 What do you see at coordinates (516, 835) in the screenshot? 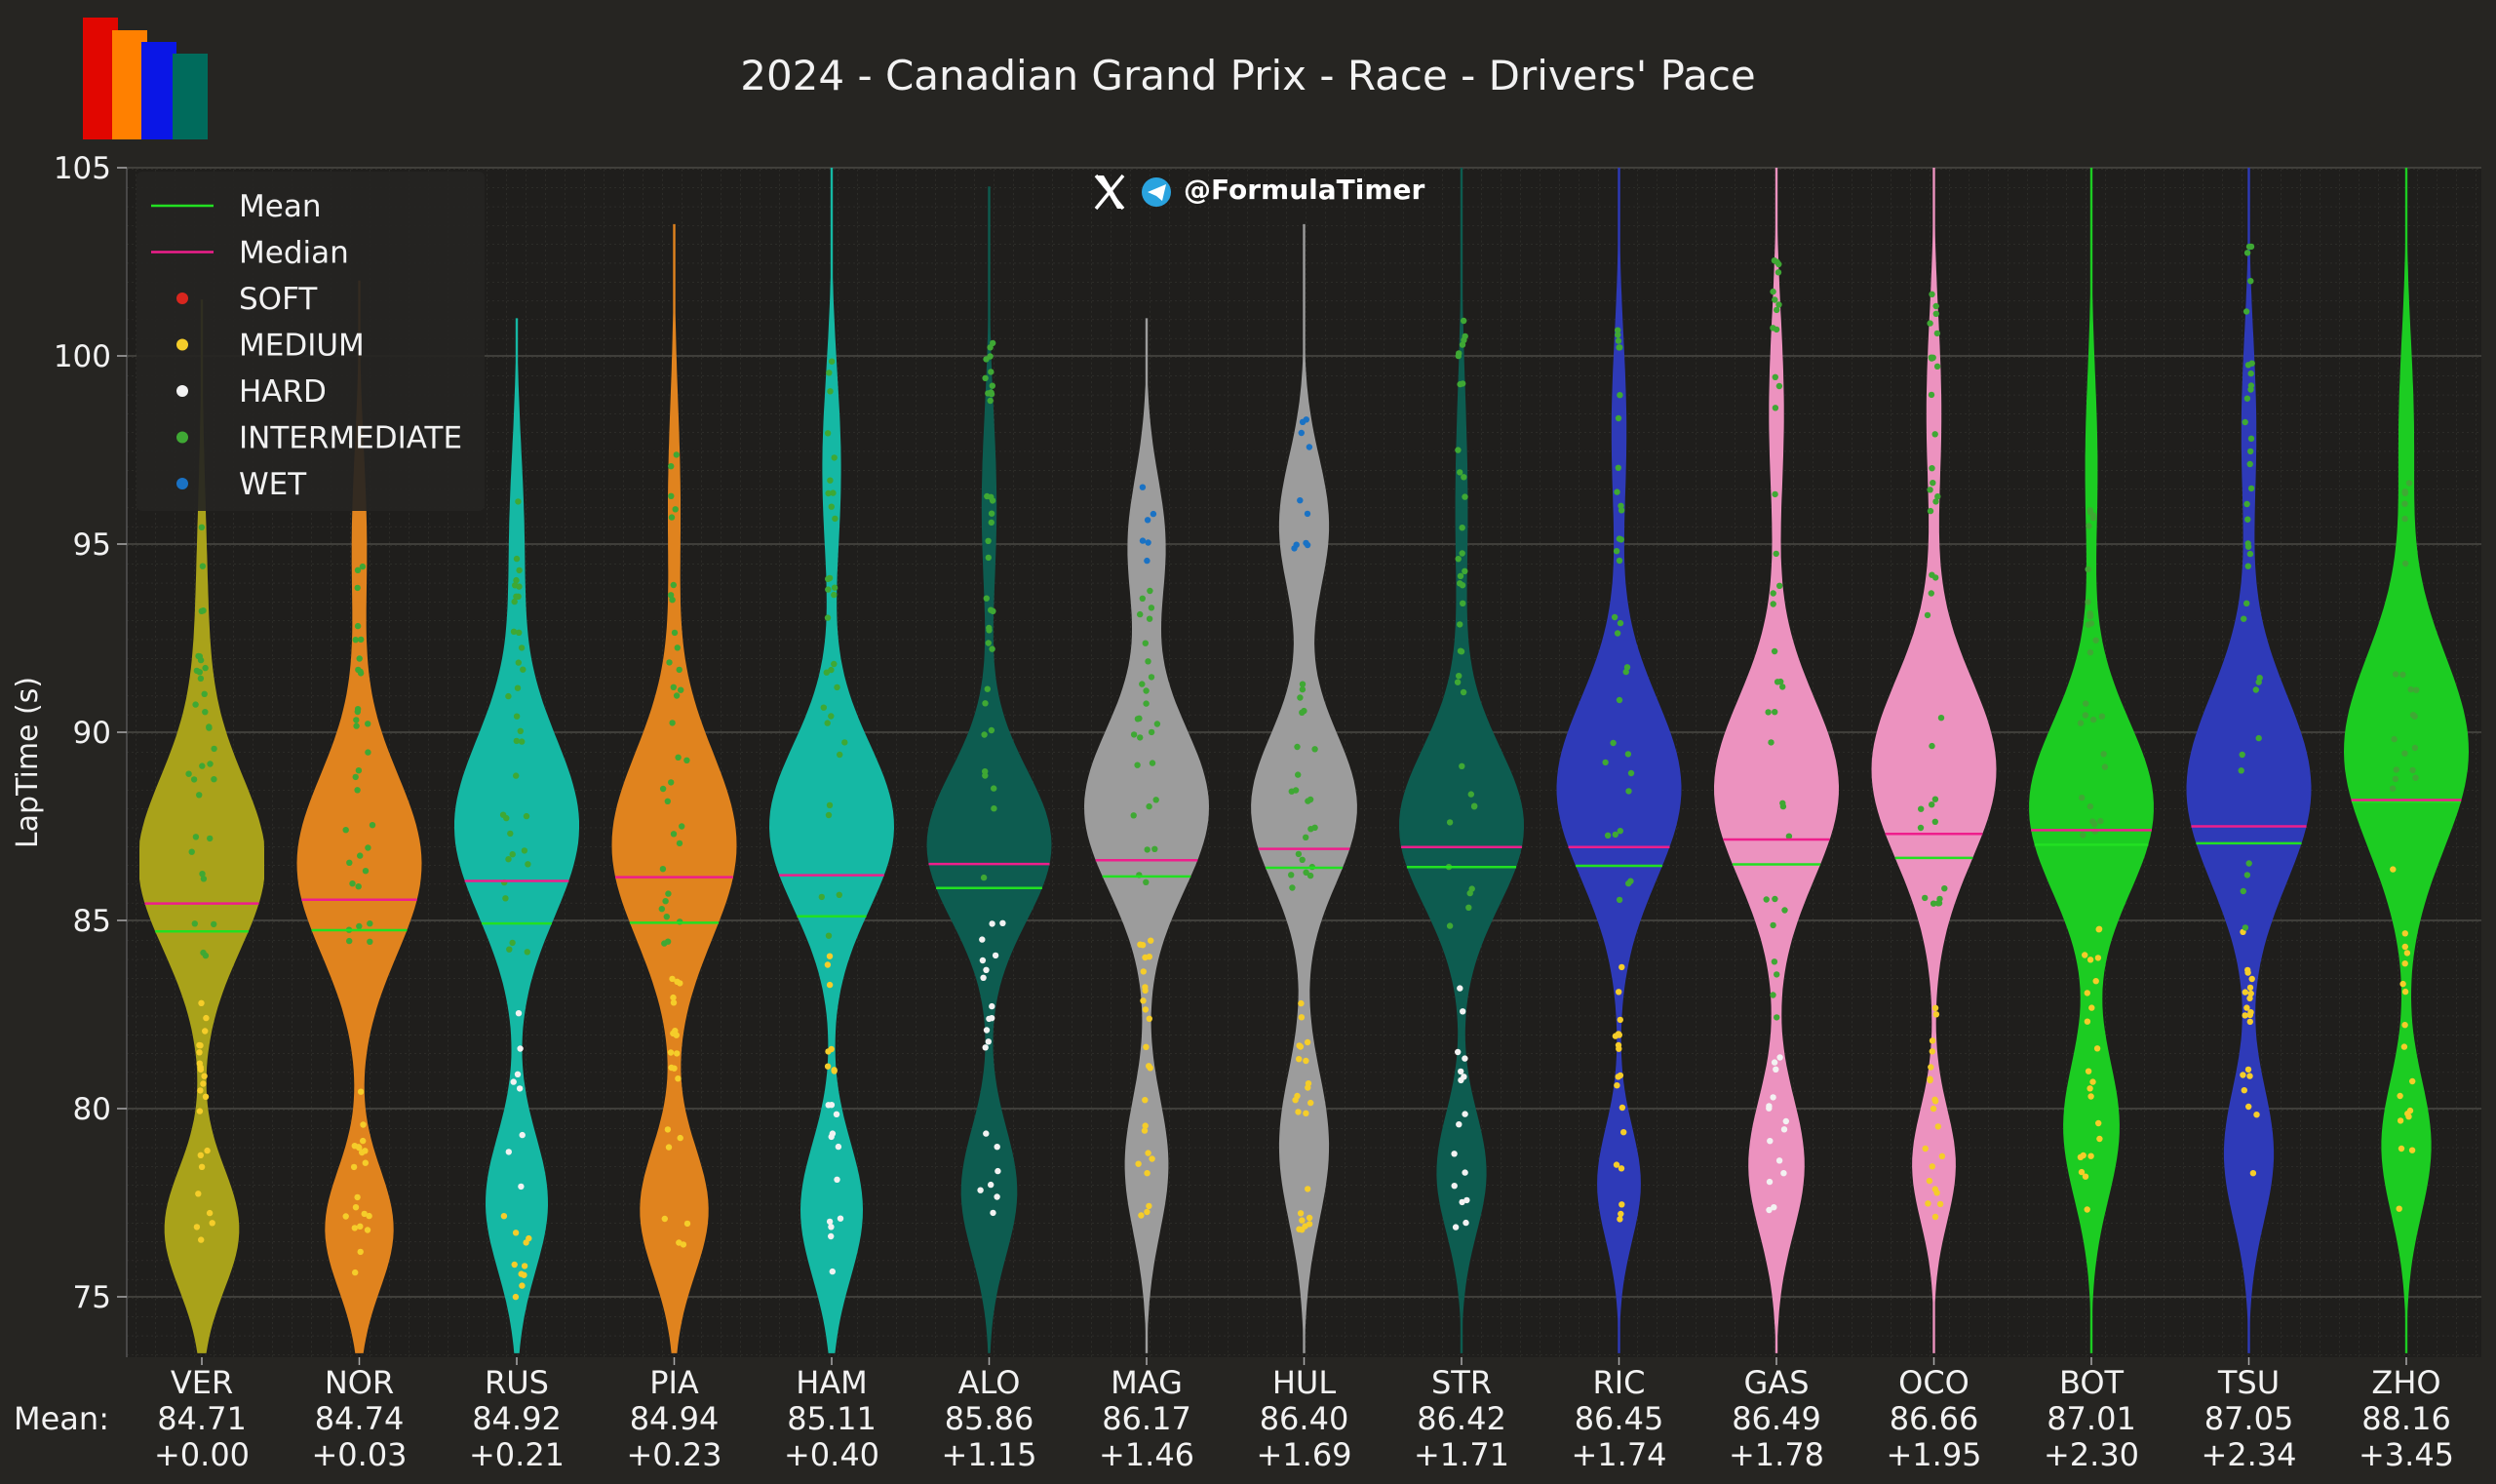
I see `violin-rus` at bounding box center [516, 835].